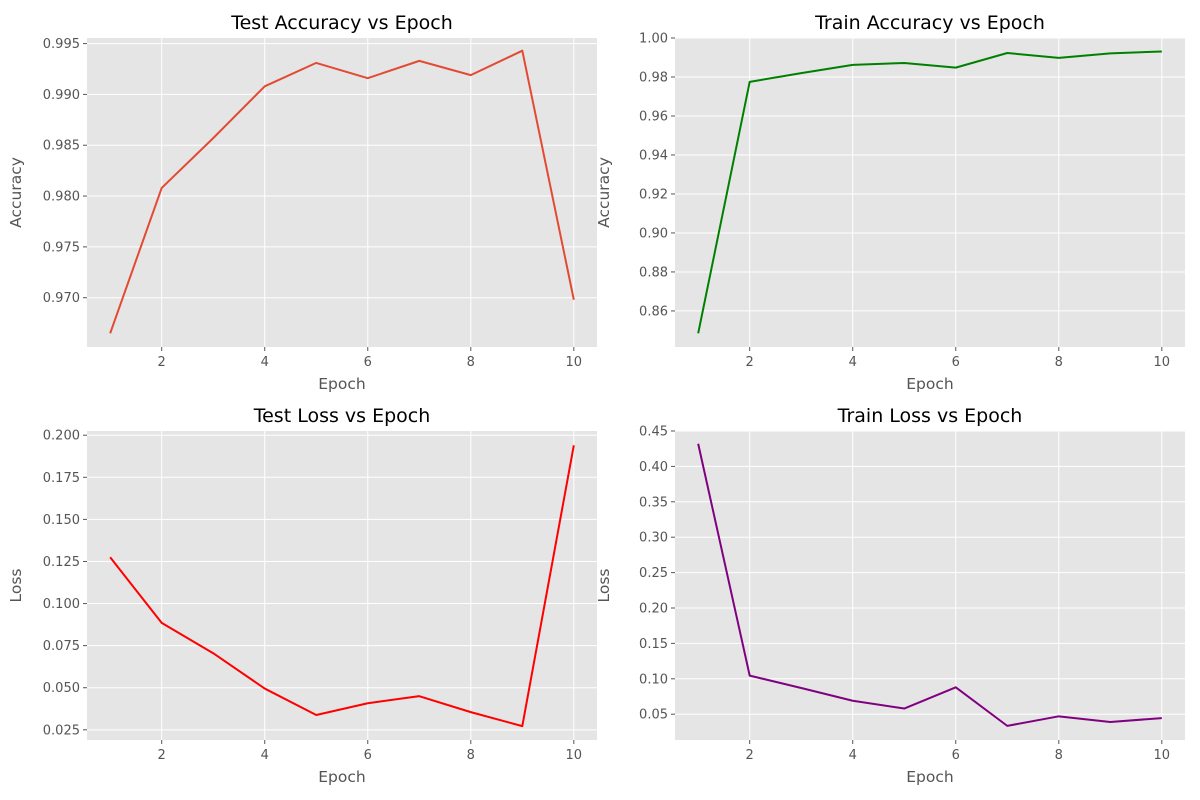 This screenshot has width=1200, height=800. I want to click on train-loss-series-line, so click(929, 585).